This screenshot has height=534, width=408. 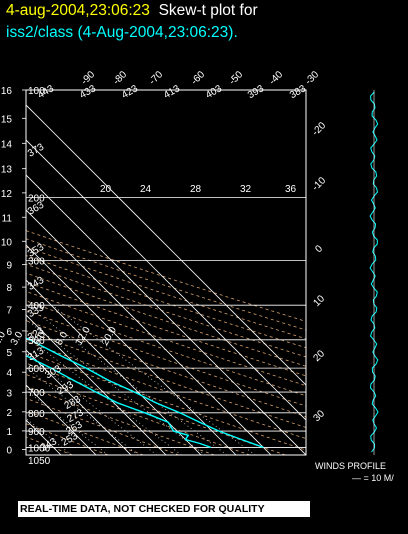 I want to click on moist-label: 36, so click(x=291, y=189).